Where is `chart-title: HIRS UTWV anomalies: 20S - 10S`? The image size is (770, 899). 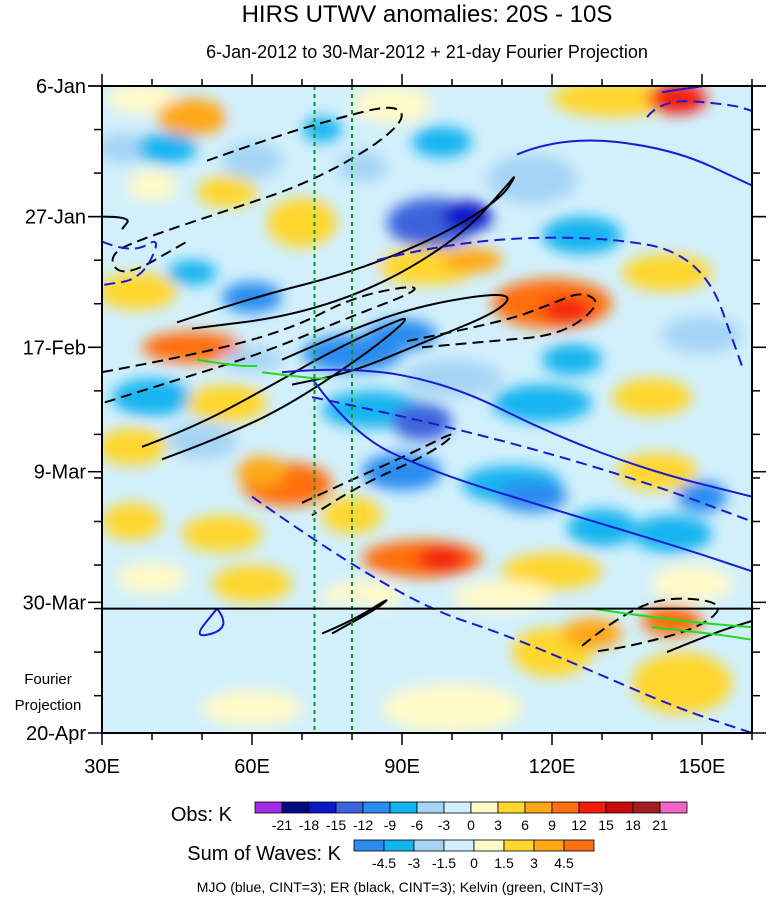
chart-title: HIRS UTWV anomalies: 20S - 10S is located at coordinates (427, 14).